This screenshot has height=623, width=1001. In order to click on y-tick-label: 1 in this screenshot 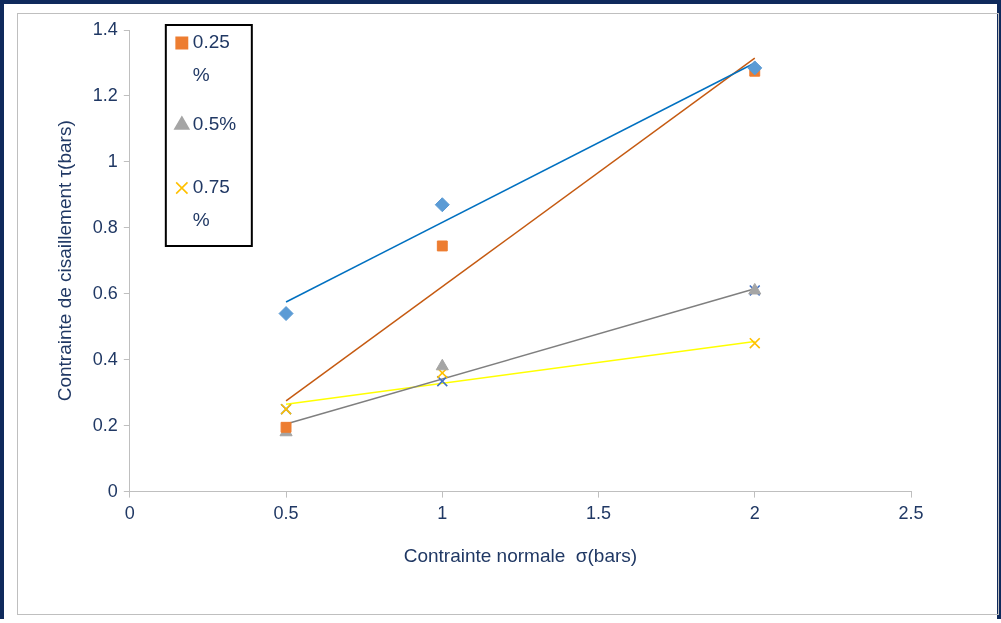, I will do `click(112, 160)`.